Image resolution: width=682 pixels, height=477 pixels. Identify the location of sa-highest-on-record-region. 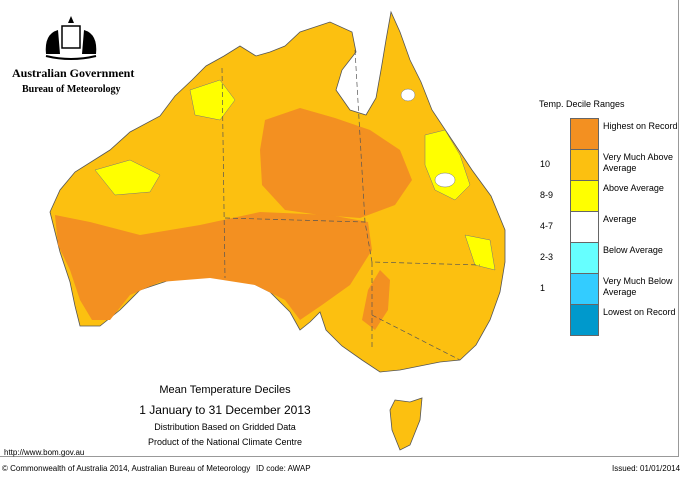
(376, 300).